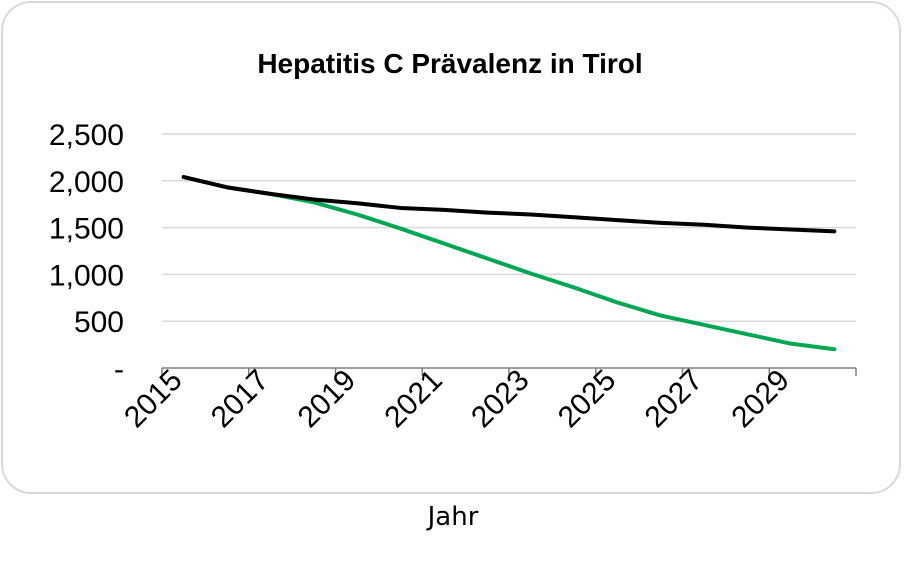  I want to click on x-tick-label: 2015, so click(153, 399).